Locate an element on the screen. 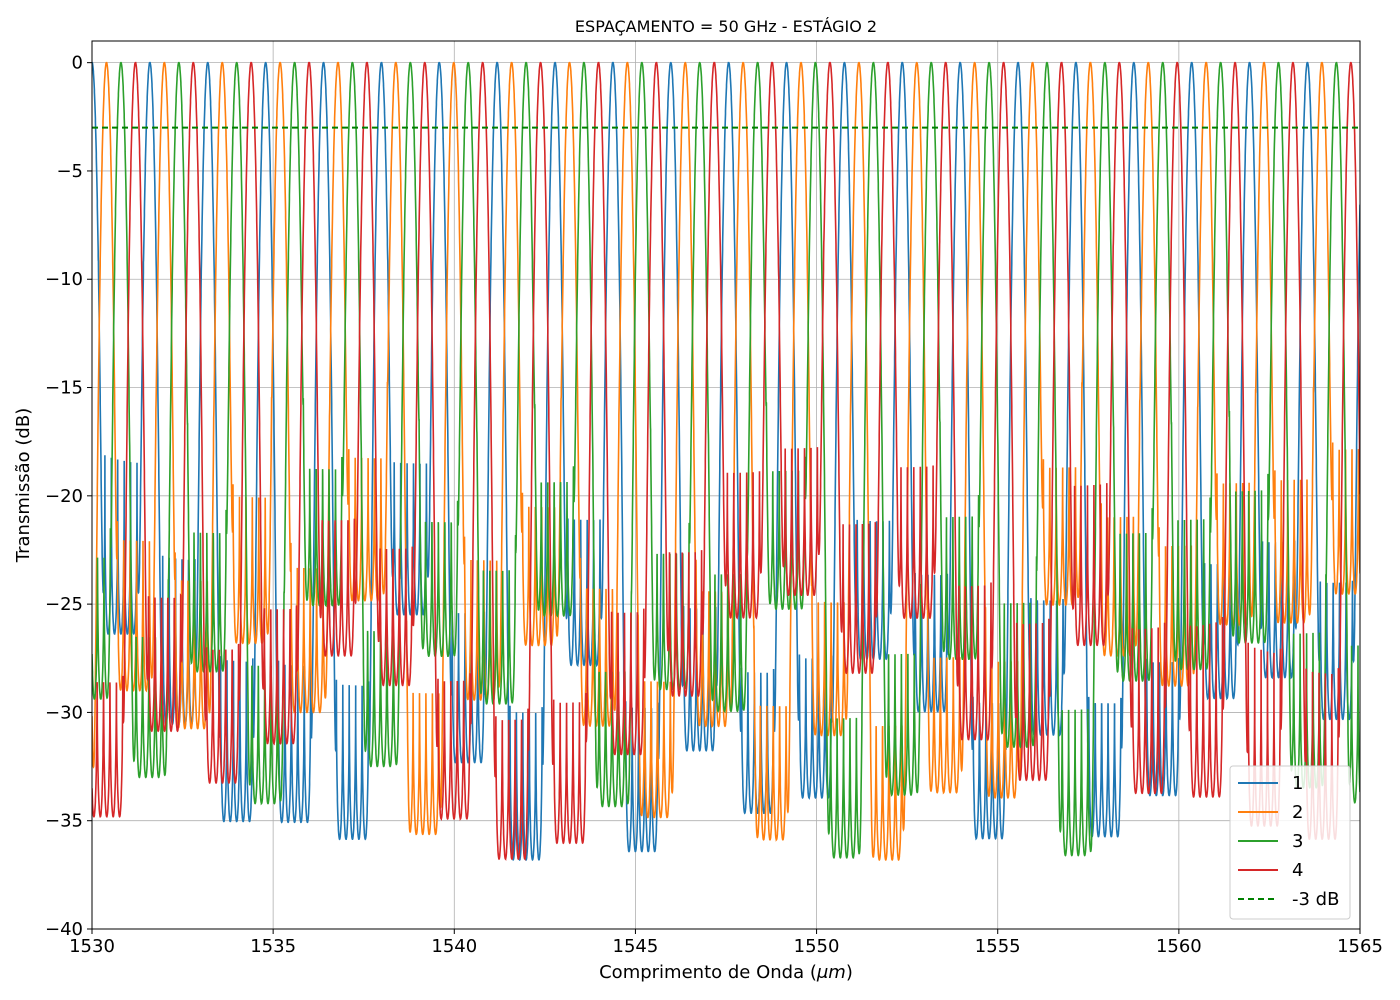 The width and height of the screenshot is (1400, 1000). legend: 1 2 3 4 -3 dB is located at coordinates (1290, 842).